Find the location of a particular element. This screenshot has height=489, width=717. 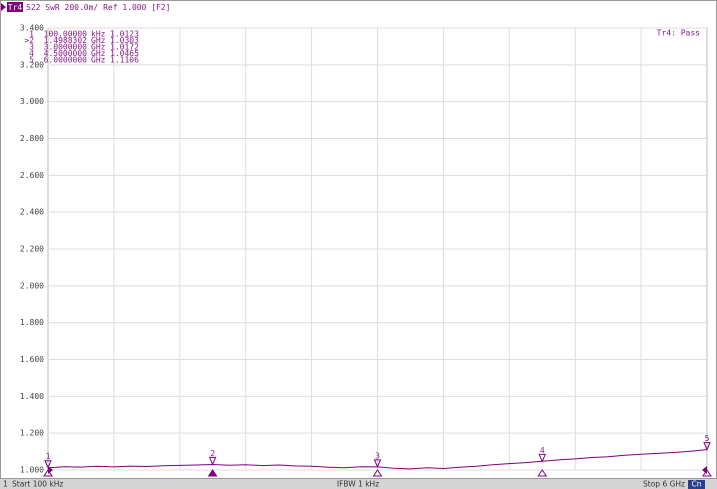

marker-value: 1.0172 is located at coordinates (124, 47).